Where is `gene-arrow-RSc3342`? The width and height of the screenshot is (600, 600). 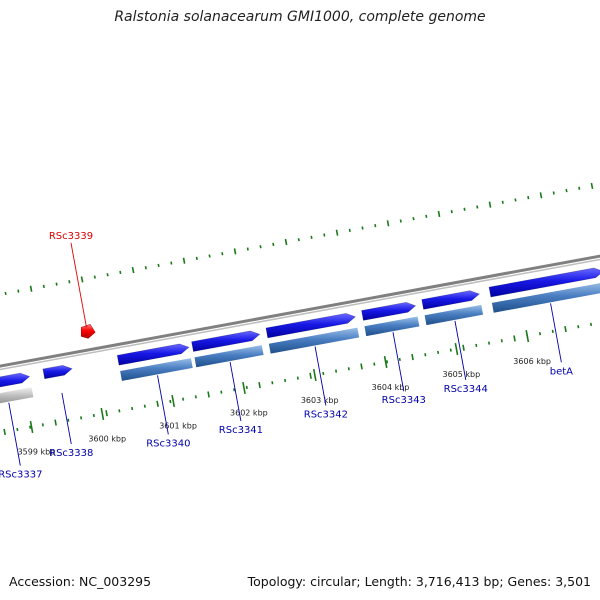 gene-arrow-RSc3342 is located at coordinates (310, 326).